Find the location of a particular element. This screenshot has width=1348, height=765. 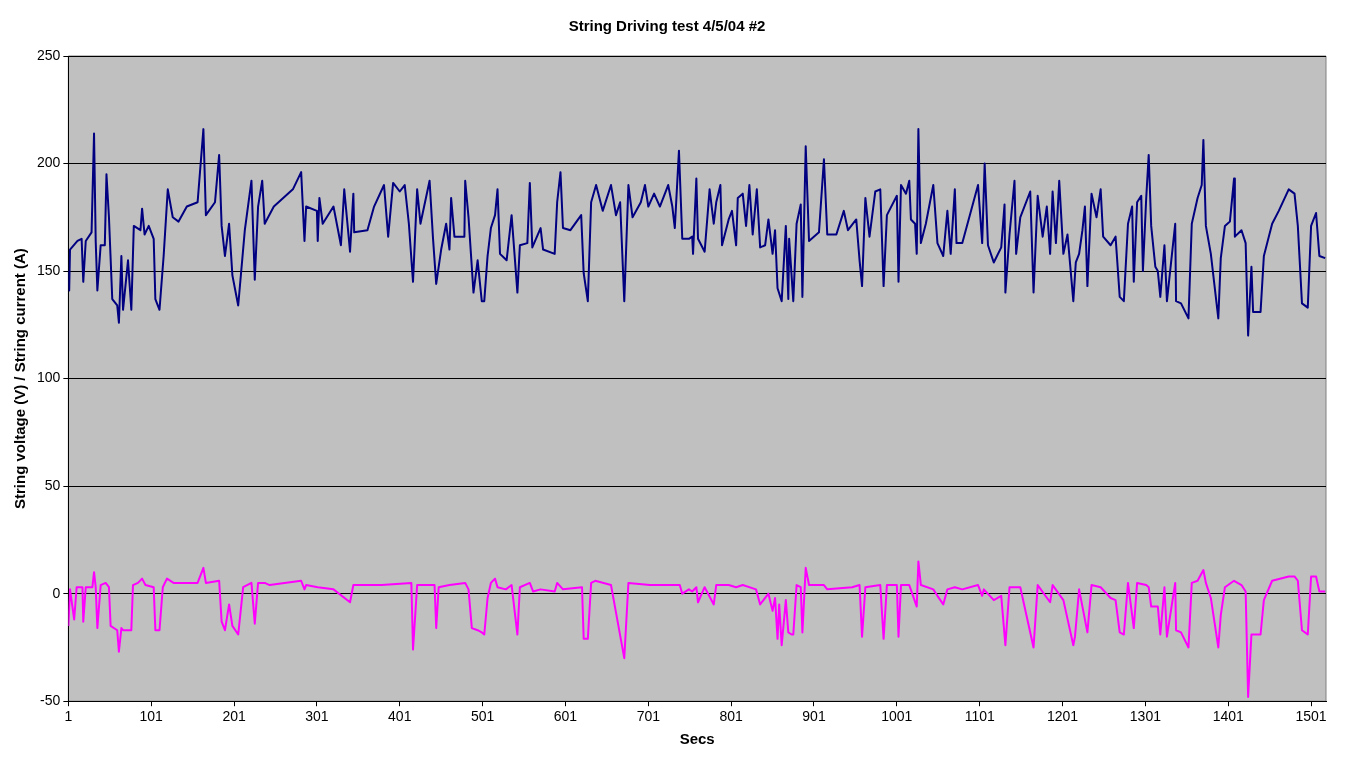

chart-title: String Driving test 4/5/04 #2 is located at coordinates (667, 26).